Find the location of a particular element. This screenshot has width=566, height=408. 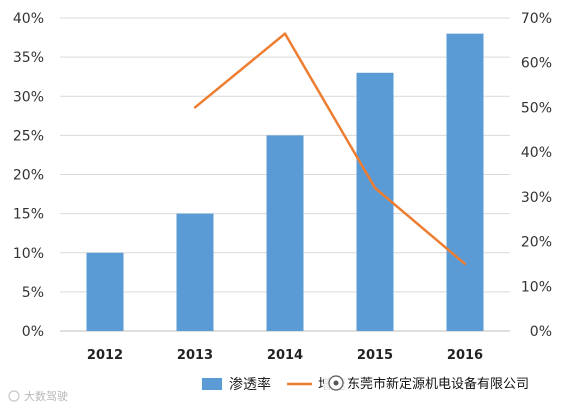

category-tick-label: 2012 is located at coordinates (105, 355).